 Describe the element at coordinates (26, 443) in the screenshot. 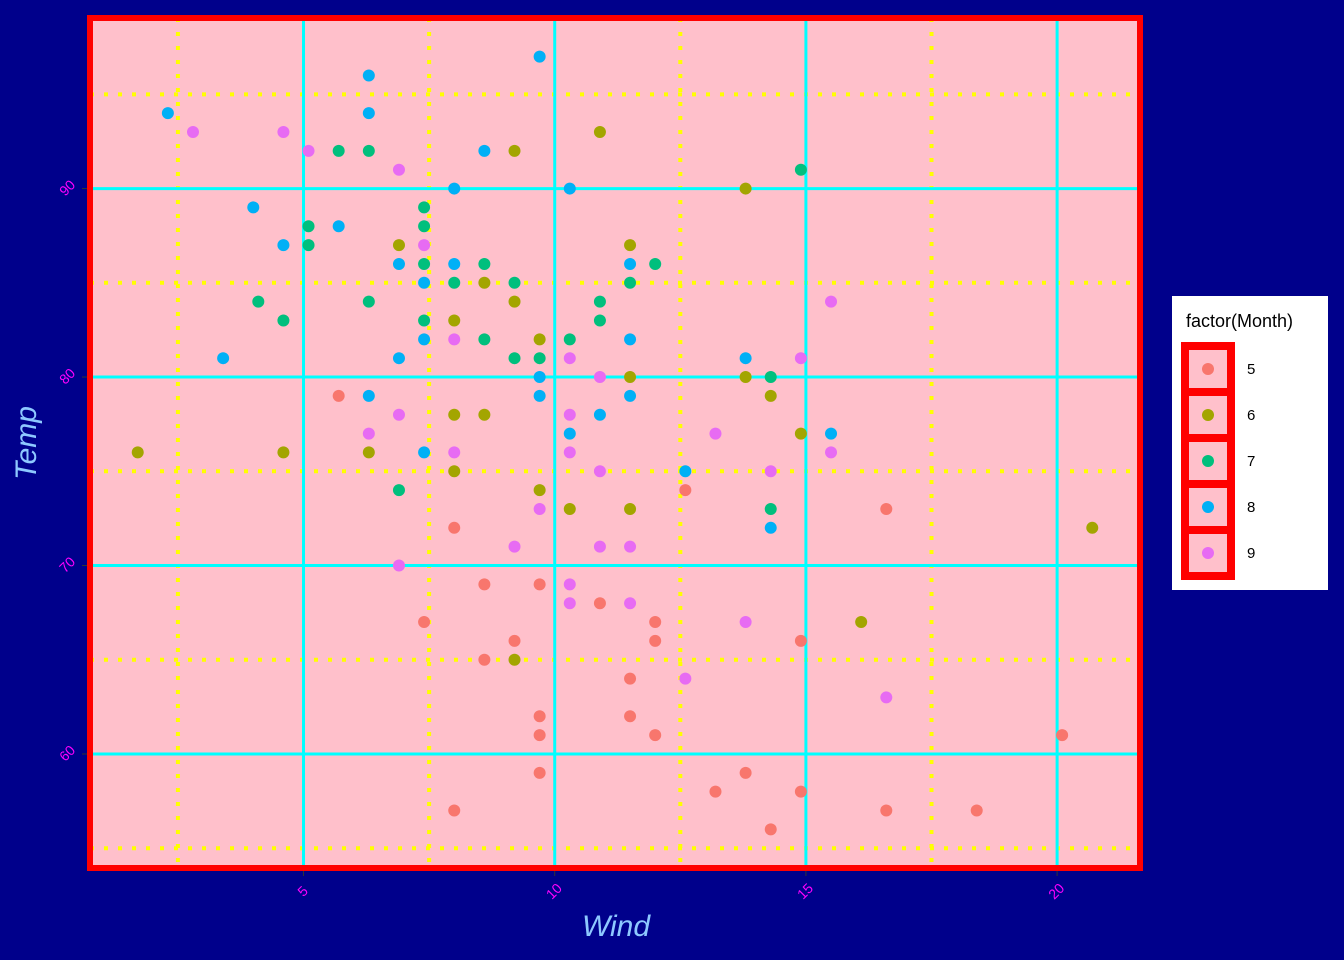

I see `y-axis-title: Temp` at that location.